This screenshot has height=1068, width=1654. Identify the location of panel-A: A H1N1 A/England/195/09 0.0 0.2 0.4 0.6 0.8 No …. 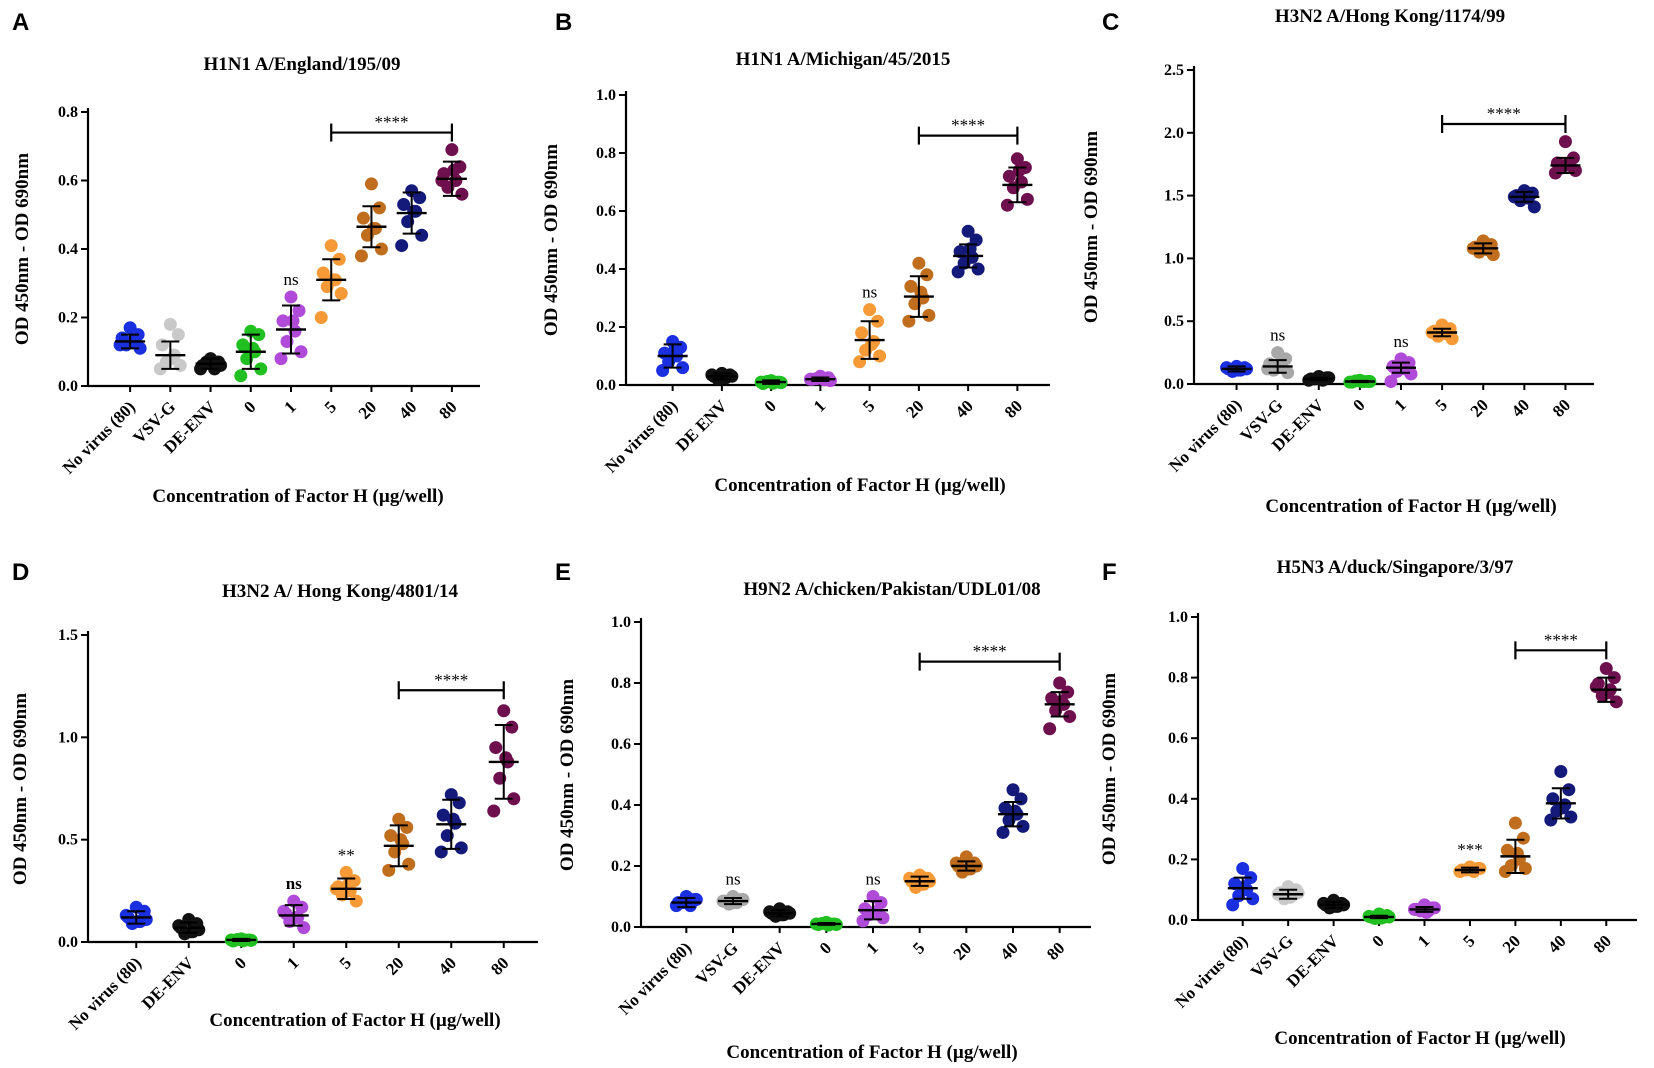
(246, 258).